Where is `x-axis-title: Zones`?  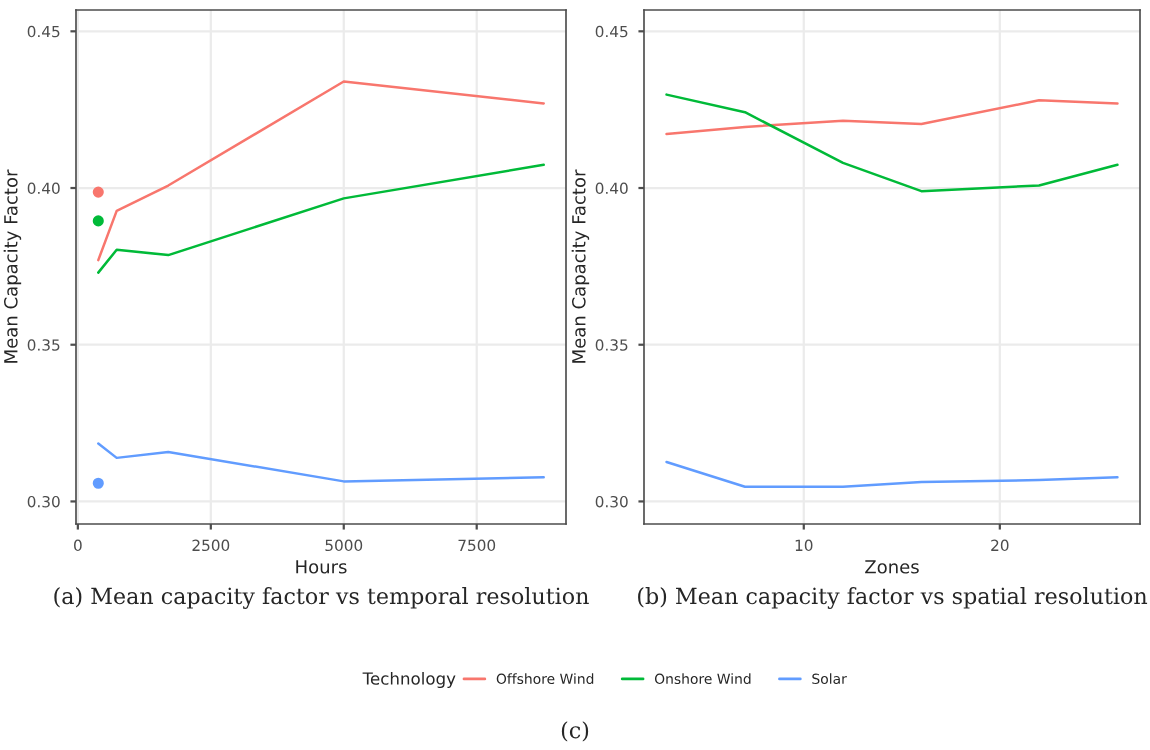
x-axis-title: Zones is located at coordinates (892, 567).